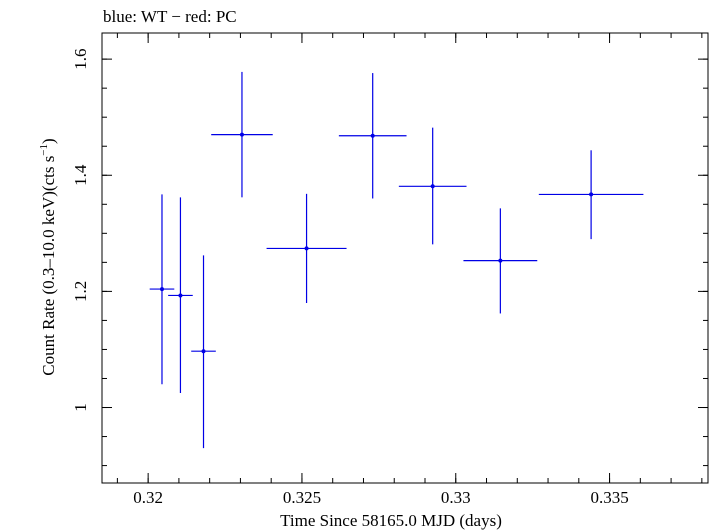 The width and height of the screenshot is (709, 532). I want to click on x-axis-label: Time Since 58165.0 MJD (days), so click(391, 520).